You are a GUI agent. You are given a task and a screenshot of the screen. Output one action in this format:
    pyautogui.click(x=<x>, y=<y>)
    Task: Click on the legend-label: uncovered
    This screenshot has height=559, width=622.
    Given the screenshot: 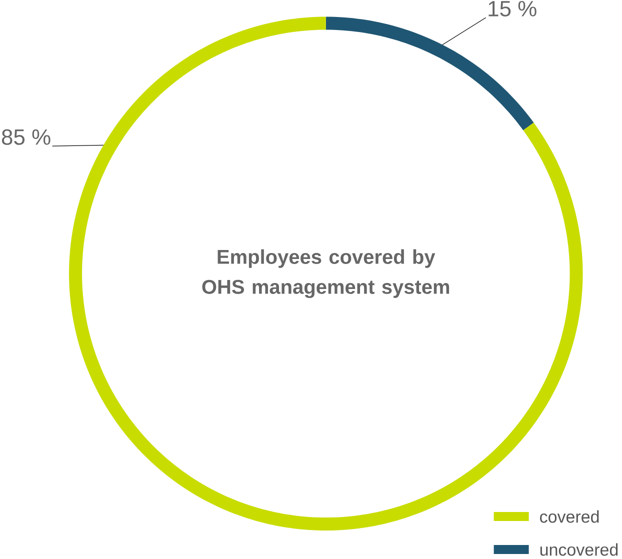 What is the action you would take?
    pyautogui.click(x=579, y=549)
    